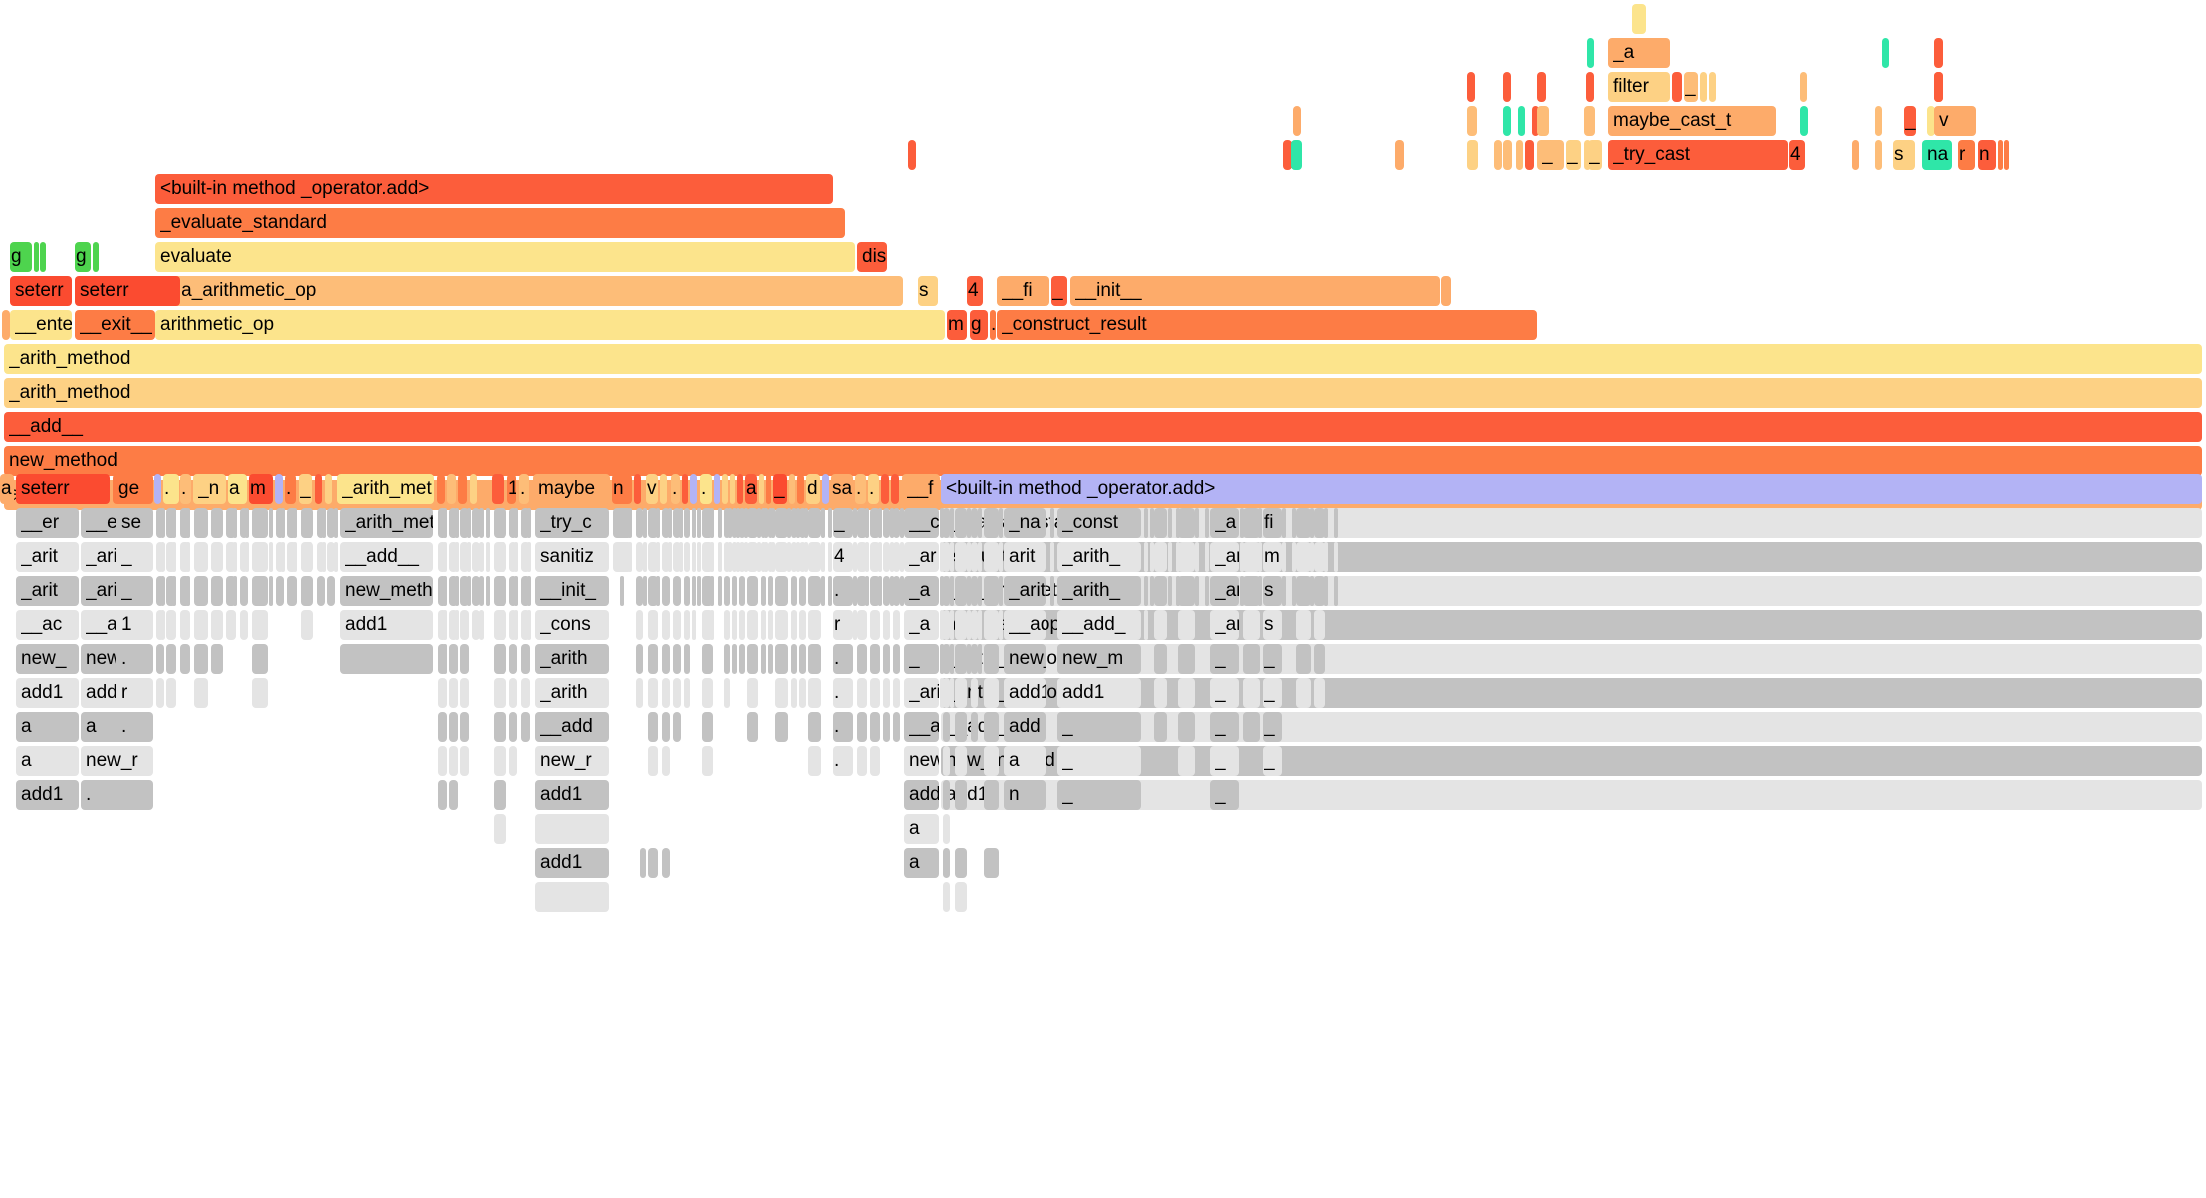  What do you see at coordinates (1698, 155) in the screenshot?
I see `flame-frame-top: _try_cast` at bounding box center [1698, 155].